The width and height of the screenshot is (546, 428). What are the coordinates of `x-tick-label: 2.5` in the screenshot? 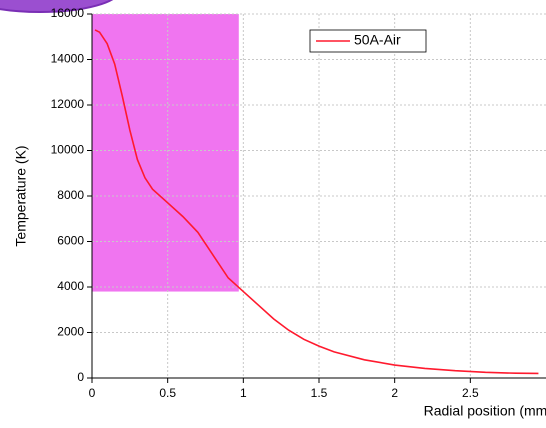 It's located at (470, 393).